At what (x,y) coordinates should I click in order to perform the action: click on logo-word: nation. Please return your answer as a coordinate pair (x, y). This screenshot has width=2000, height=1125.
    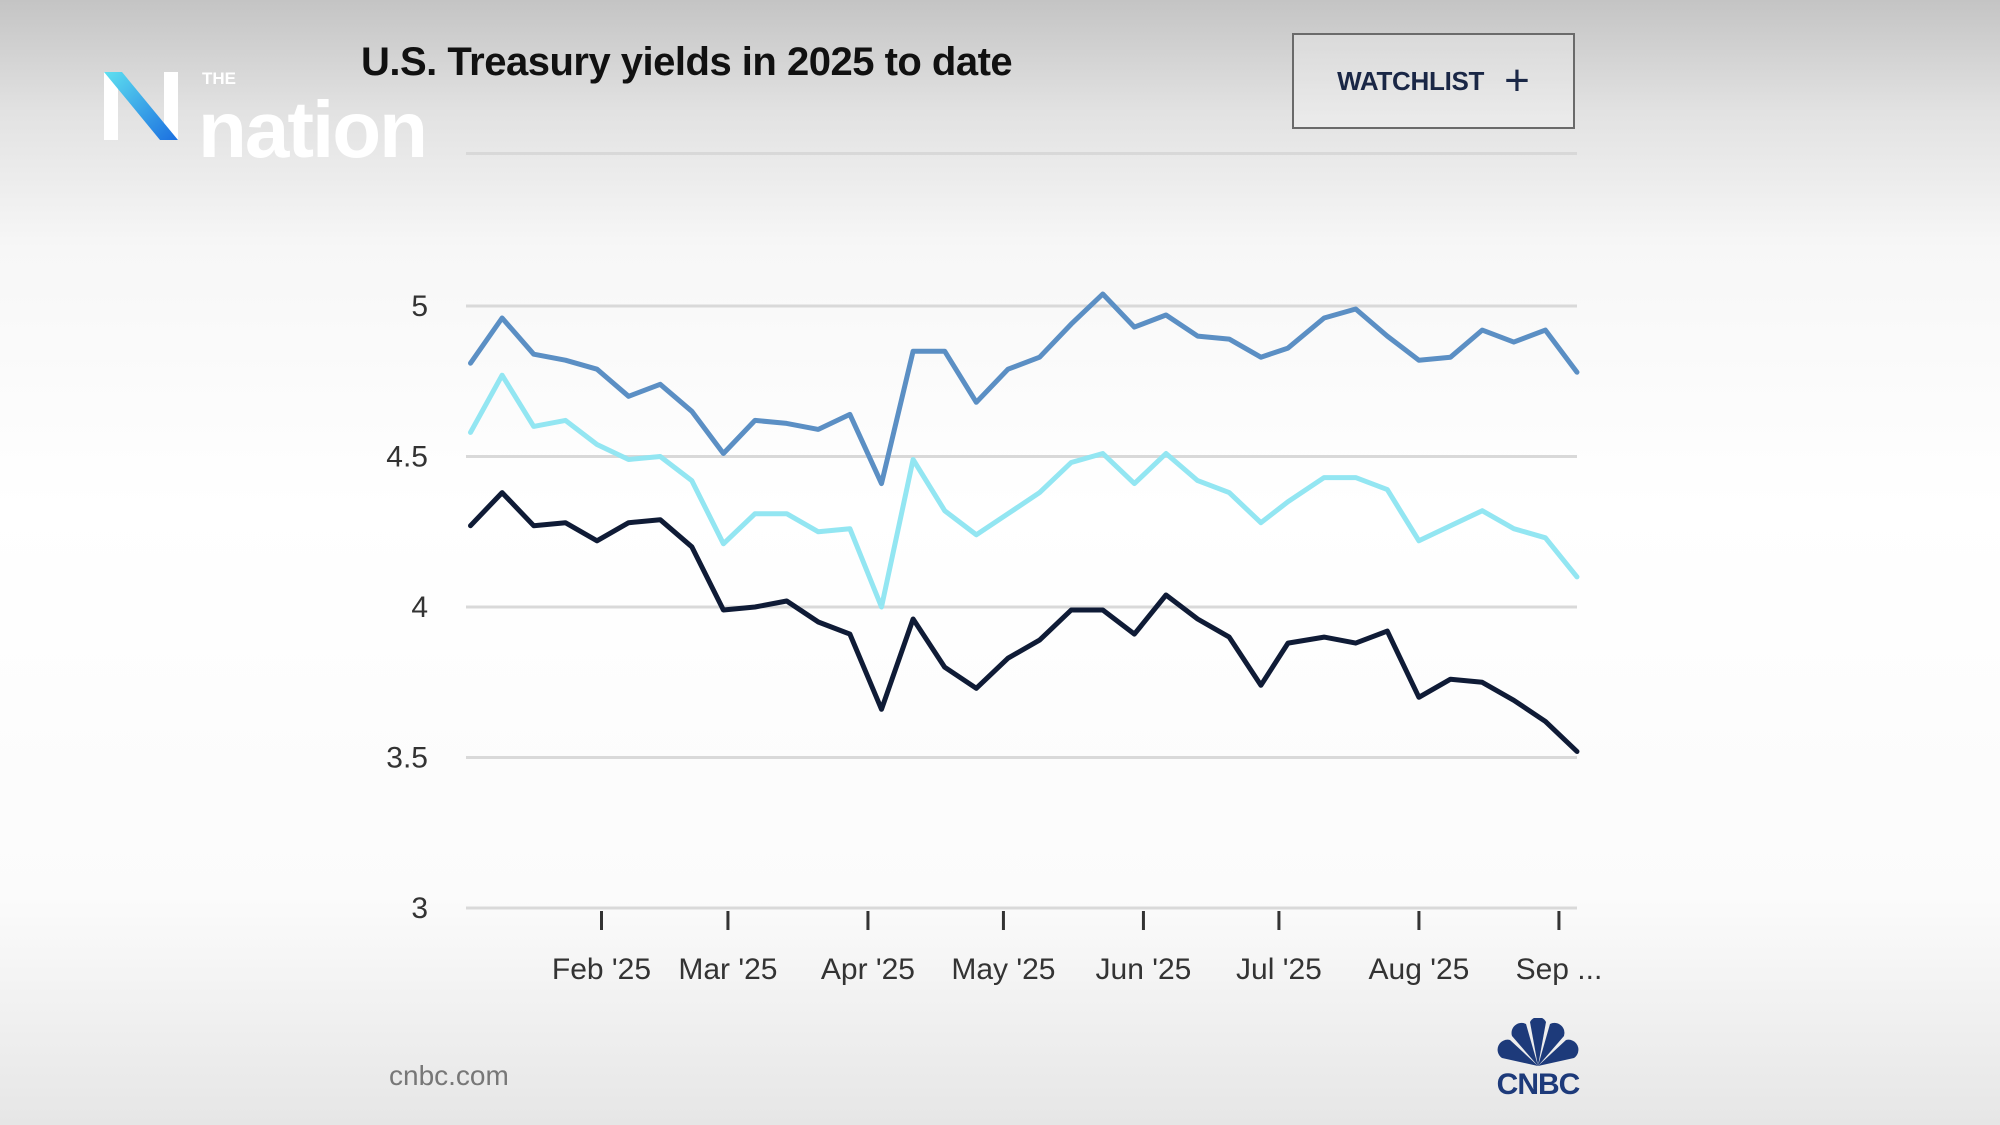
    Looking at the image, I should click on (313, 129).